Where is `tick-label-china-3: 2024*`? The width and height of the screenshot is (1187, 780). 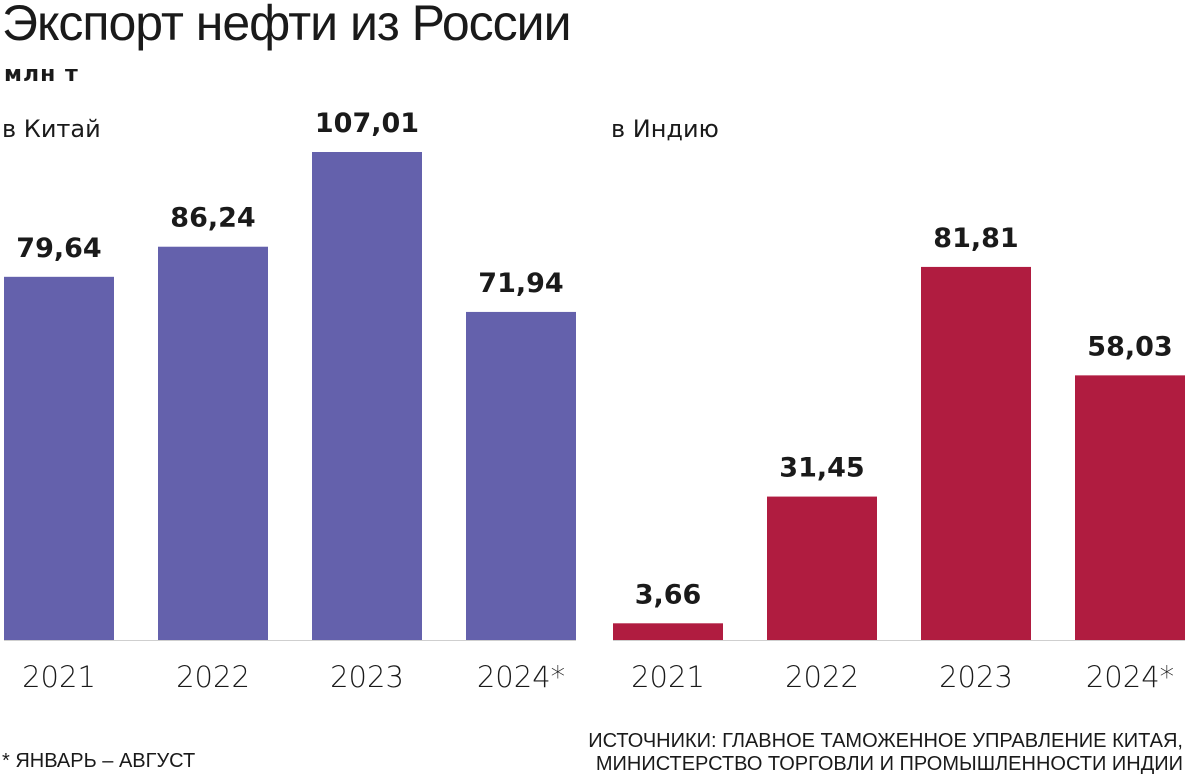 tick-label-china-3: 2024* is located at coordinates (521, 677).